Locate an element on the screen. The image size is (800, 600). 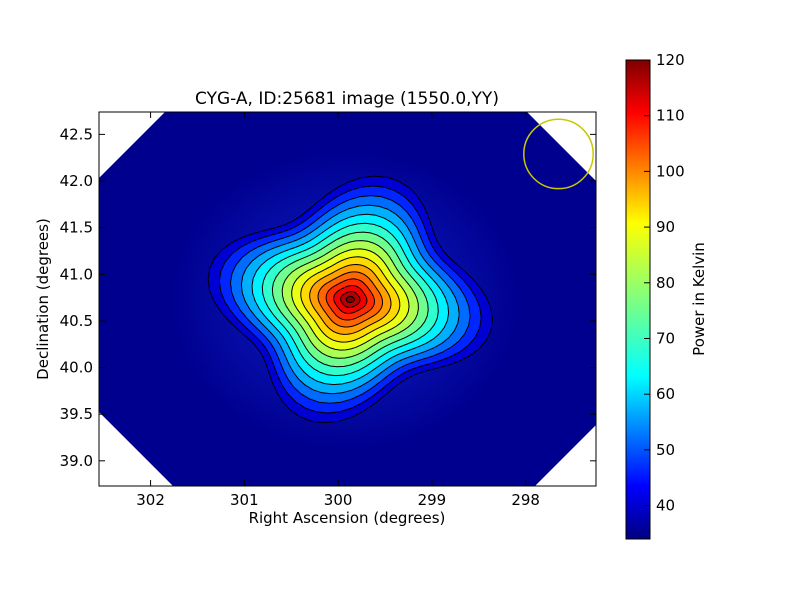
y-tick-label: 39.5 is located at coordinates (76, 414).